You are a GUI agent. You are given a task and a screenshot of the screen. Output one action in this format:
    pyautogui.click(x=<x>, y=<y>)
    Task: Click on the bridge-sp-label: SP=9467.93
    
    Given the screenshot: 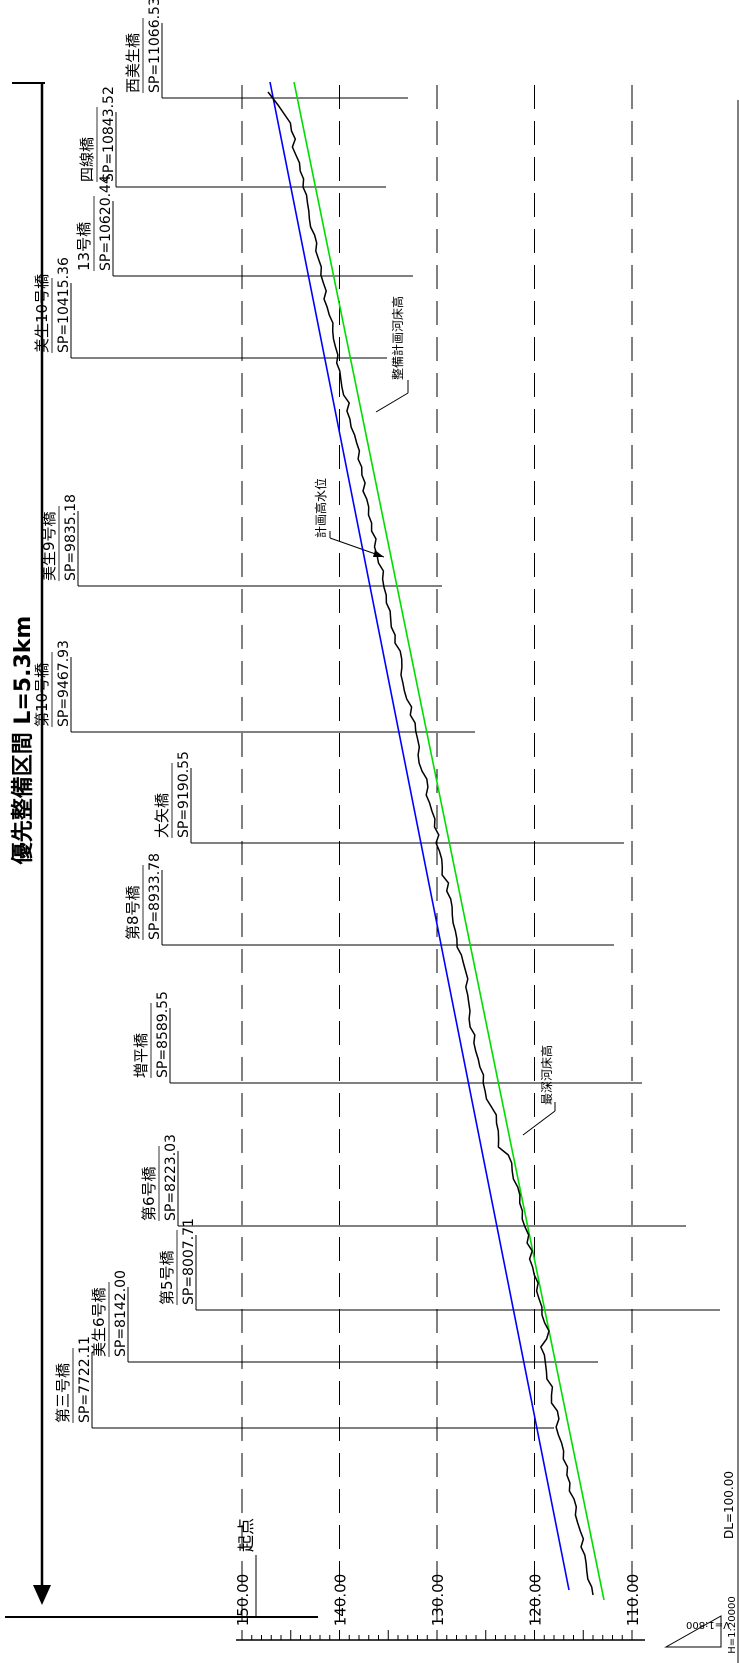 What is the action you would take?
    pyautogui.click(x=64, y=683)
    